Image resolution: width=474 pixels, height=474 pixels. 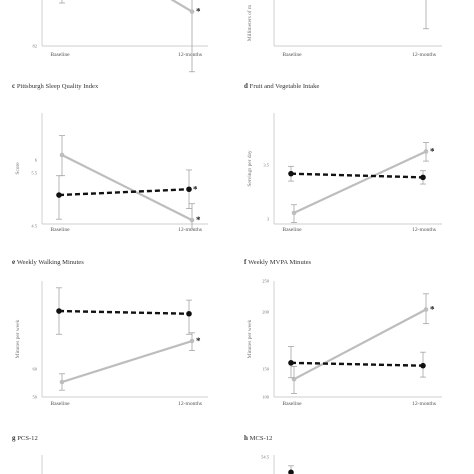 I want to click on y-tick-label: 50, so click(x=35, y=397).